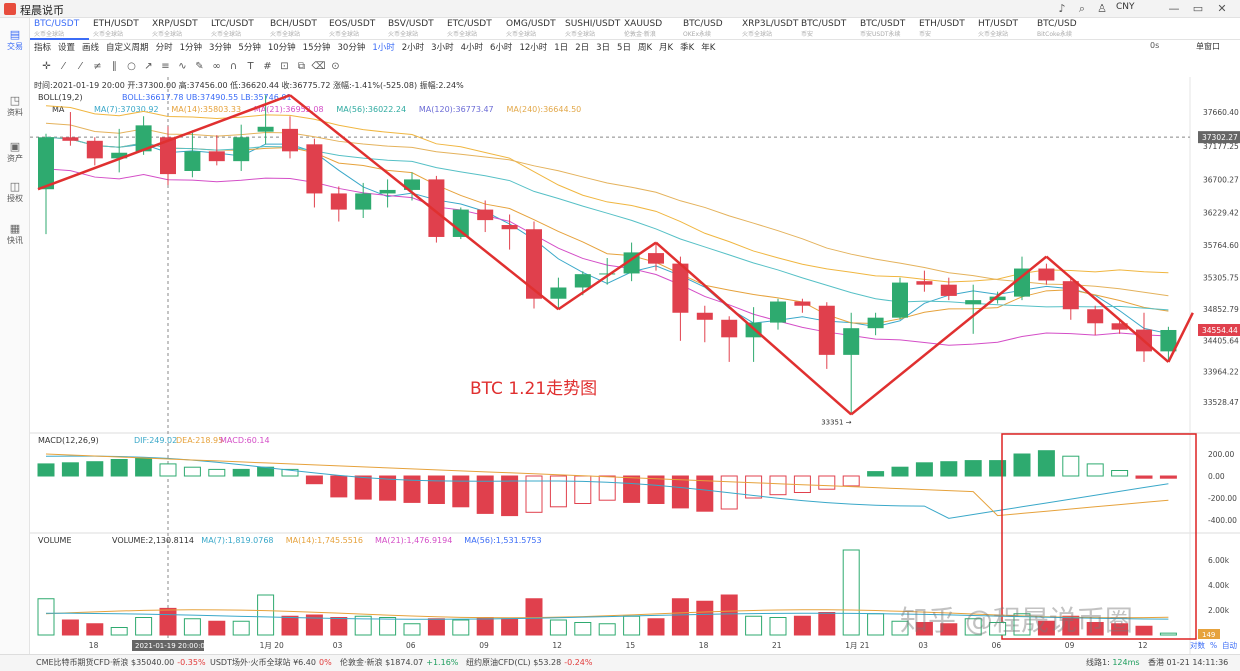 This screenshot has width=1240, height=671. Describe the element at coordinates (413, 29) in the screenshot. I see `tab-market: BSV/USDT 火币全球站` at that location.